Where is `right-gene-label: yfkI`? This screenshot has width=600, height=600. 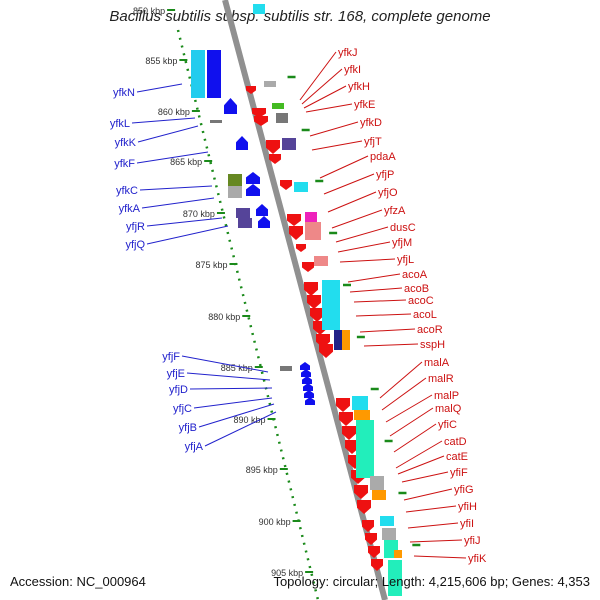
right-gene-label: yfkI is located at coordinates (352, 70).